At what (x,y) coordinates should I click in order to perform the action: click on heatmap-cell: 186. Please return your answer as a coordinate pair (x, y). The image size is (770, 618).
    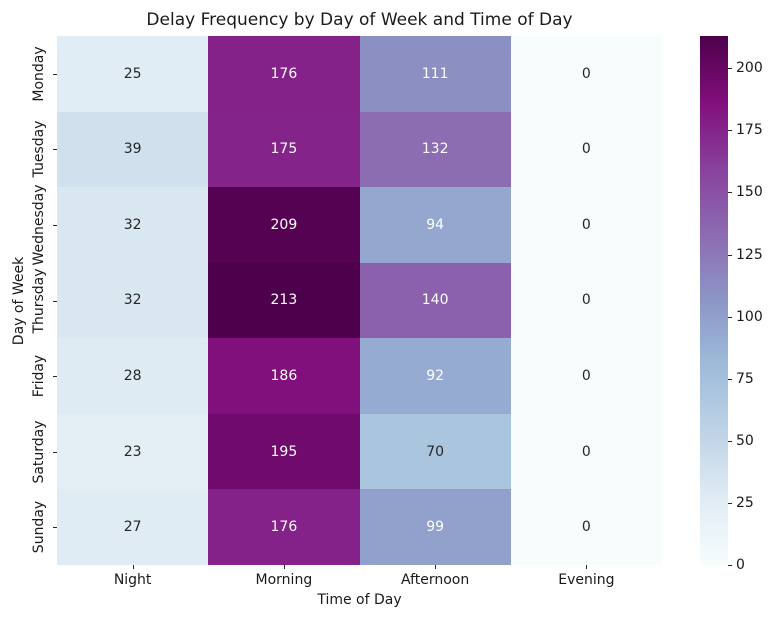
    Looking at the image, I should click on (284, 376).